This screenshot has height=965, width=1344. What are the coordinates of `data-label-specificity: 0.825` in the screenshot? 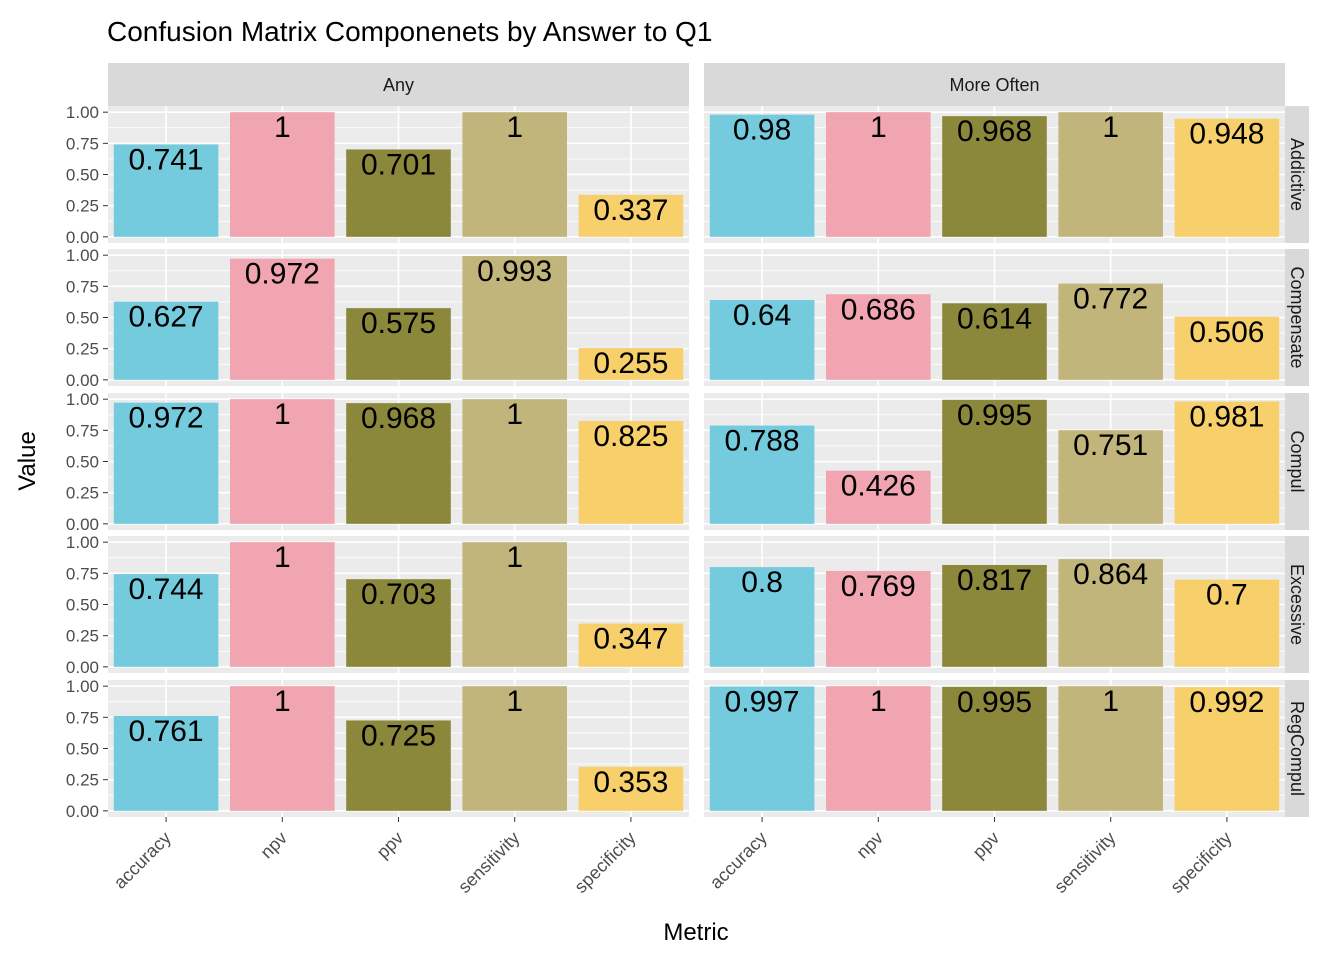 It's located at (630, 436).